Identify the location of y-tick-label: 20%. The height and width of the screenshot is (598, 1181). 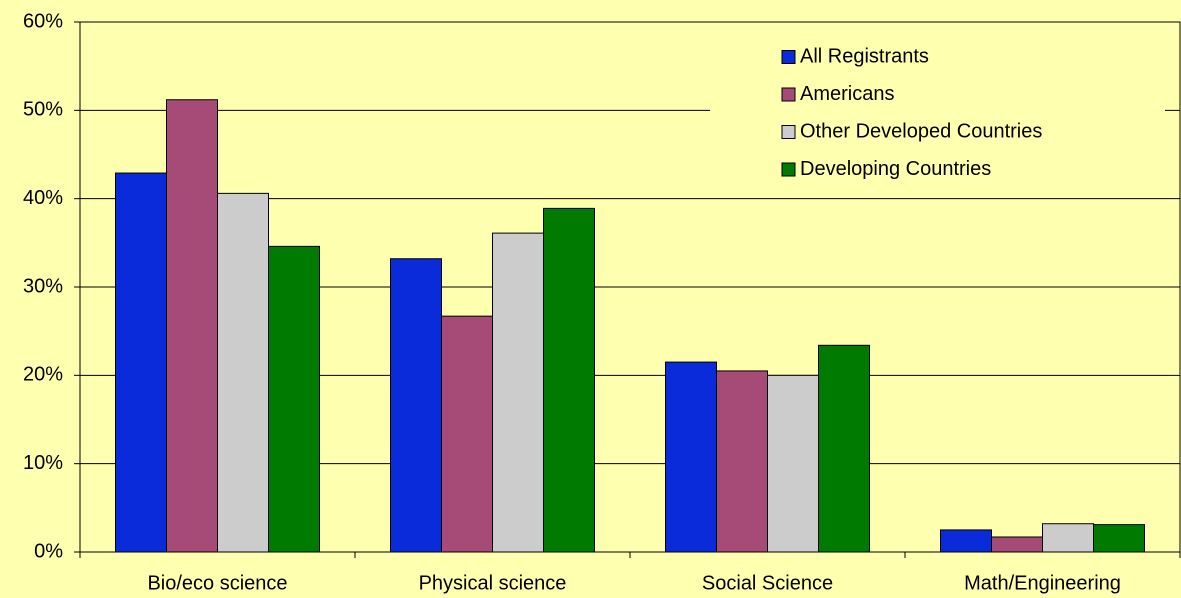
(43, 375).